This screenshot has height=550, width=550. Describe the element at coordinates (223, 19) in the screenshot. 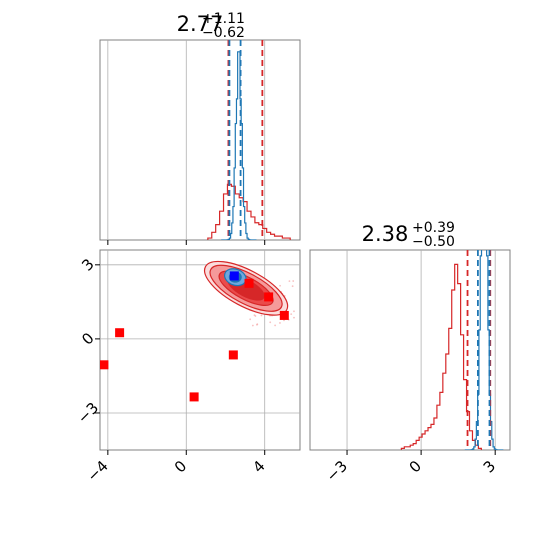

I see `histogram-param1-title-upper: +1.11` at that location.